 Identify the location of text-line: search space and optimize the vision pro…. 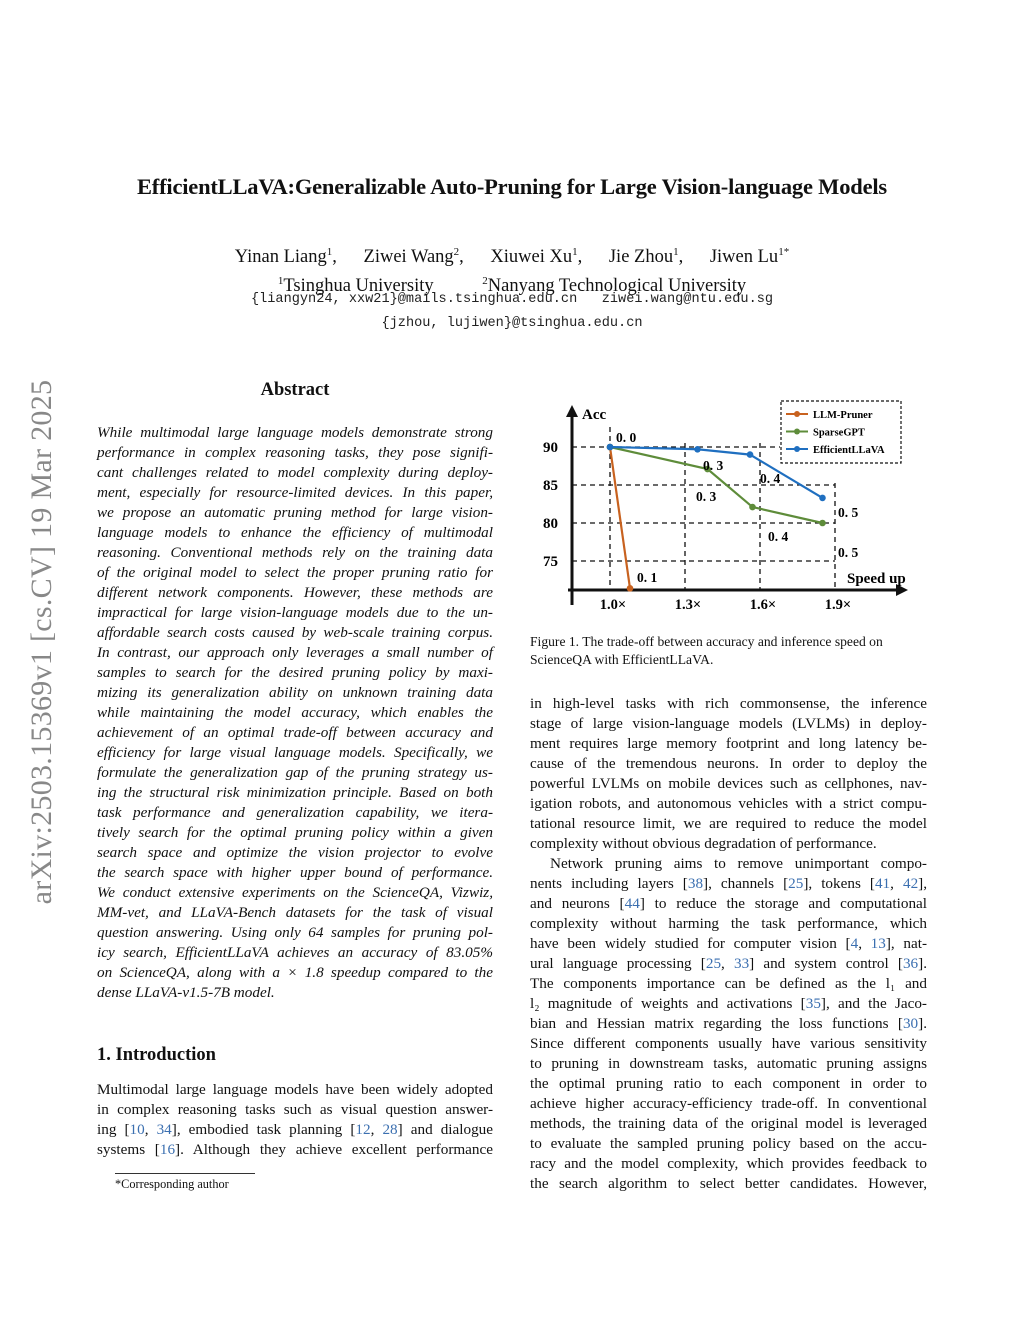
(295, 852).